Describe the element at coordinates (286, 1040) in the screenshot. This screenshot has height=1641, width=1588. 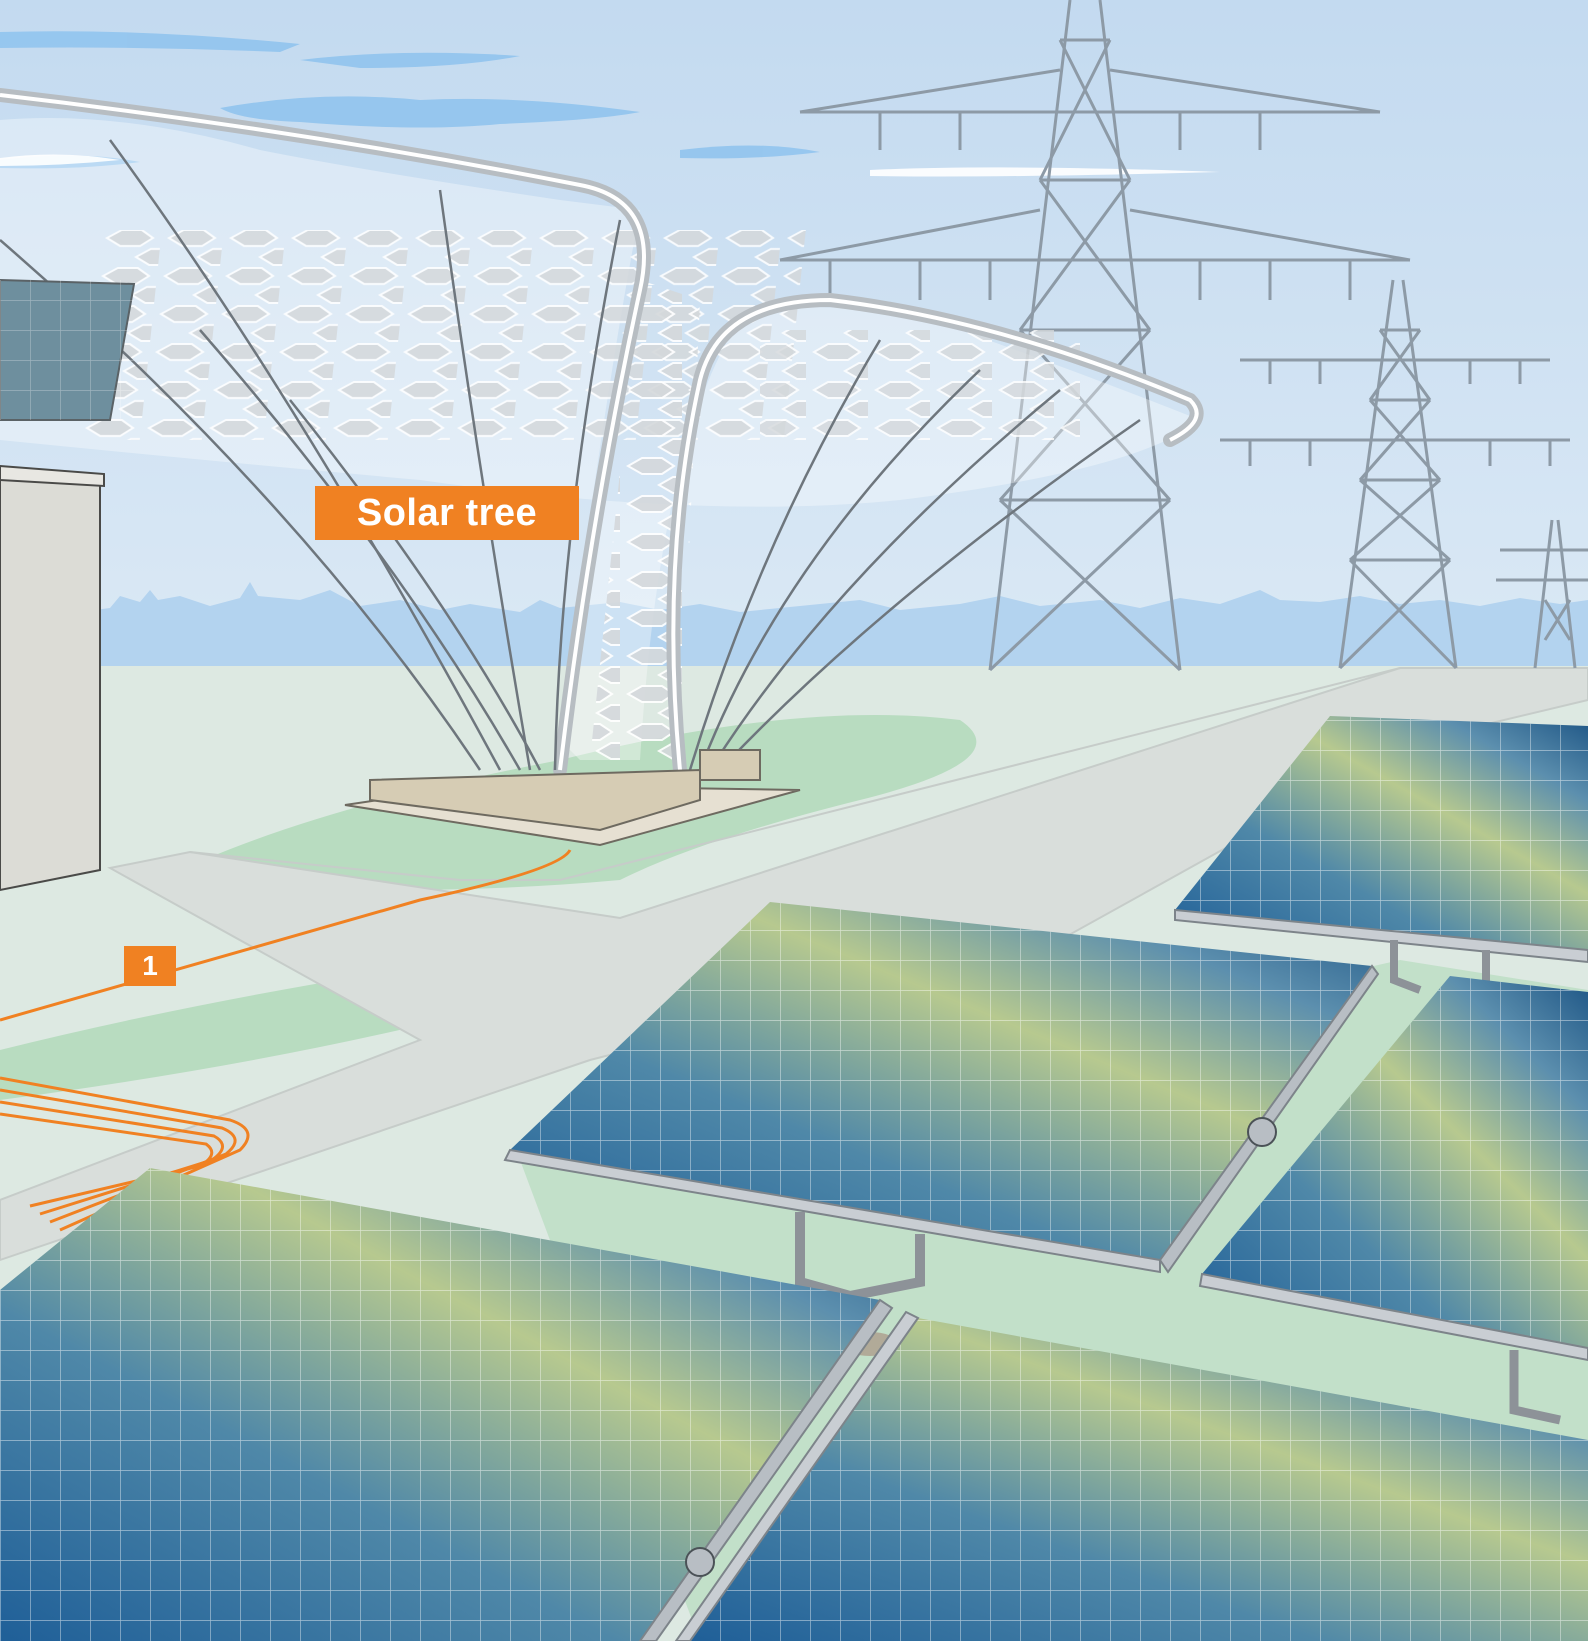
I see `cables` at that location.